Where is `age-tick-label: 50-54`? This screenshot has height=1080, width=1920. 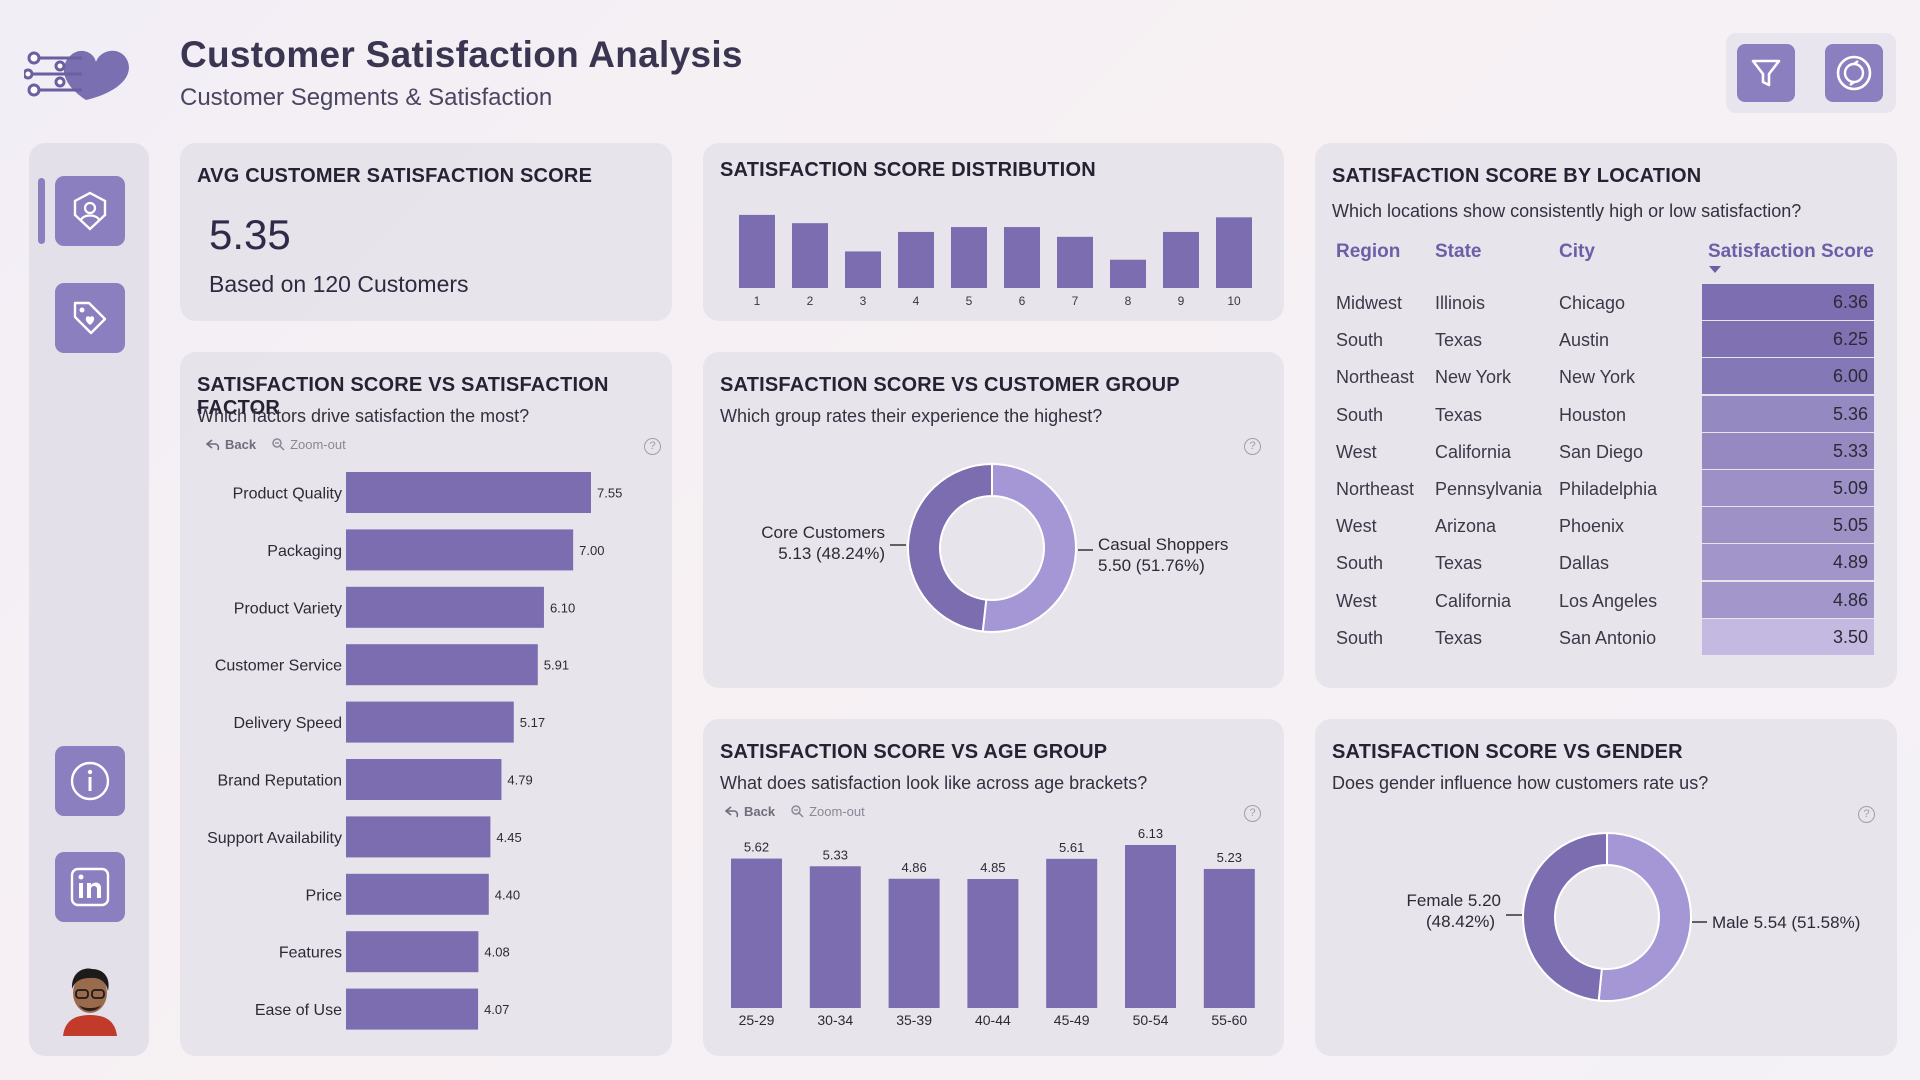 age-tick-label: 50-54 is located at coordinates (1151, 1020).